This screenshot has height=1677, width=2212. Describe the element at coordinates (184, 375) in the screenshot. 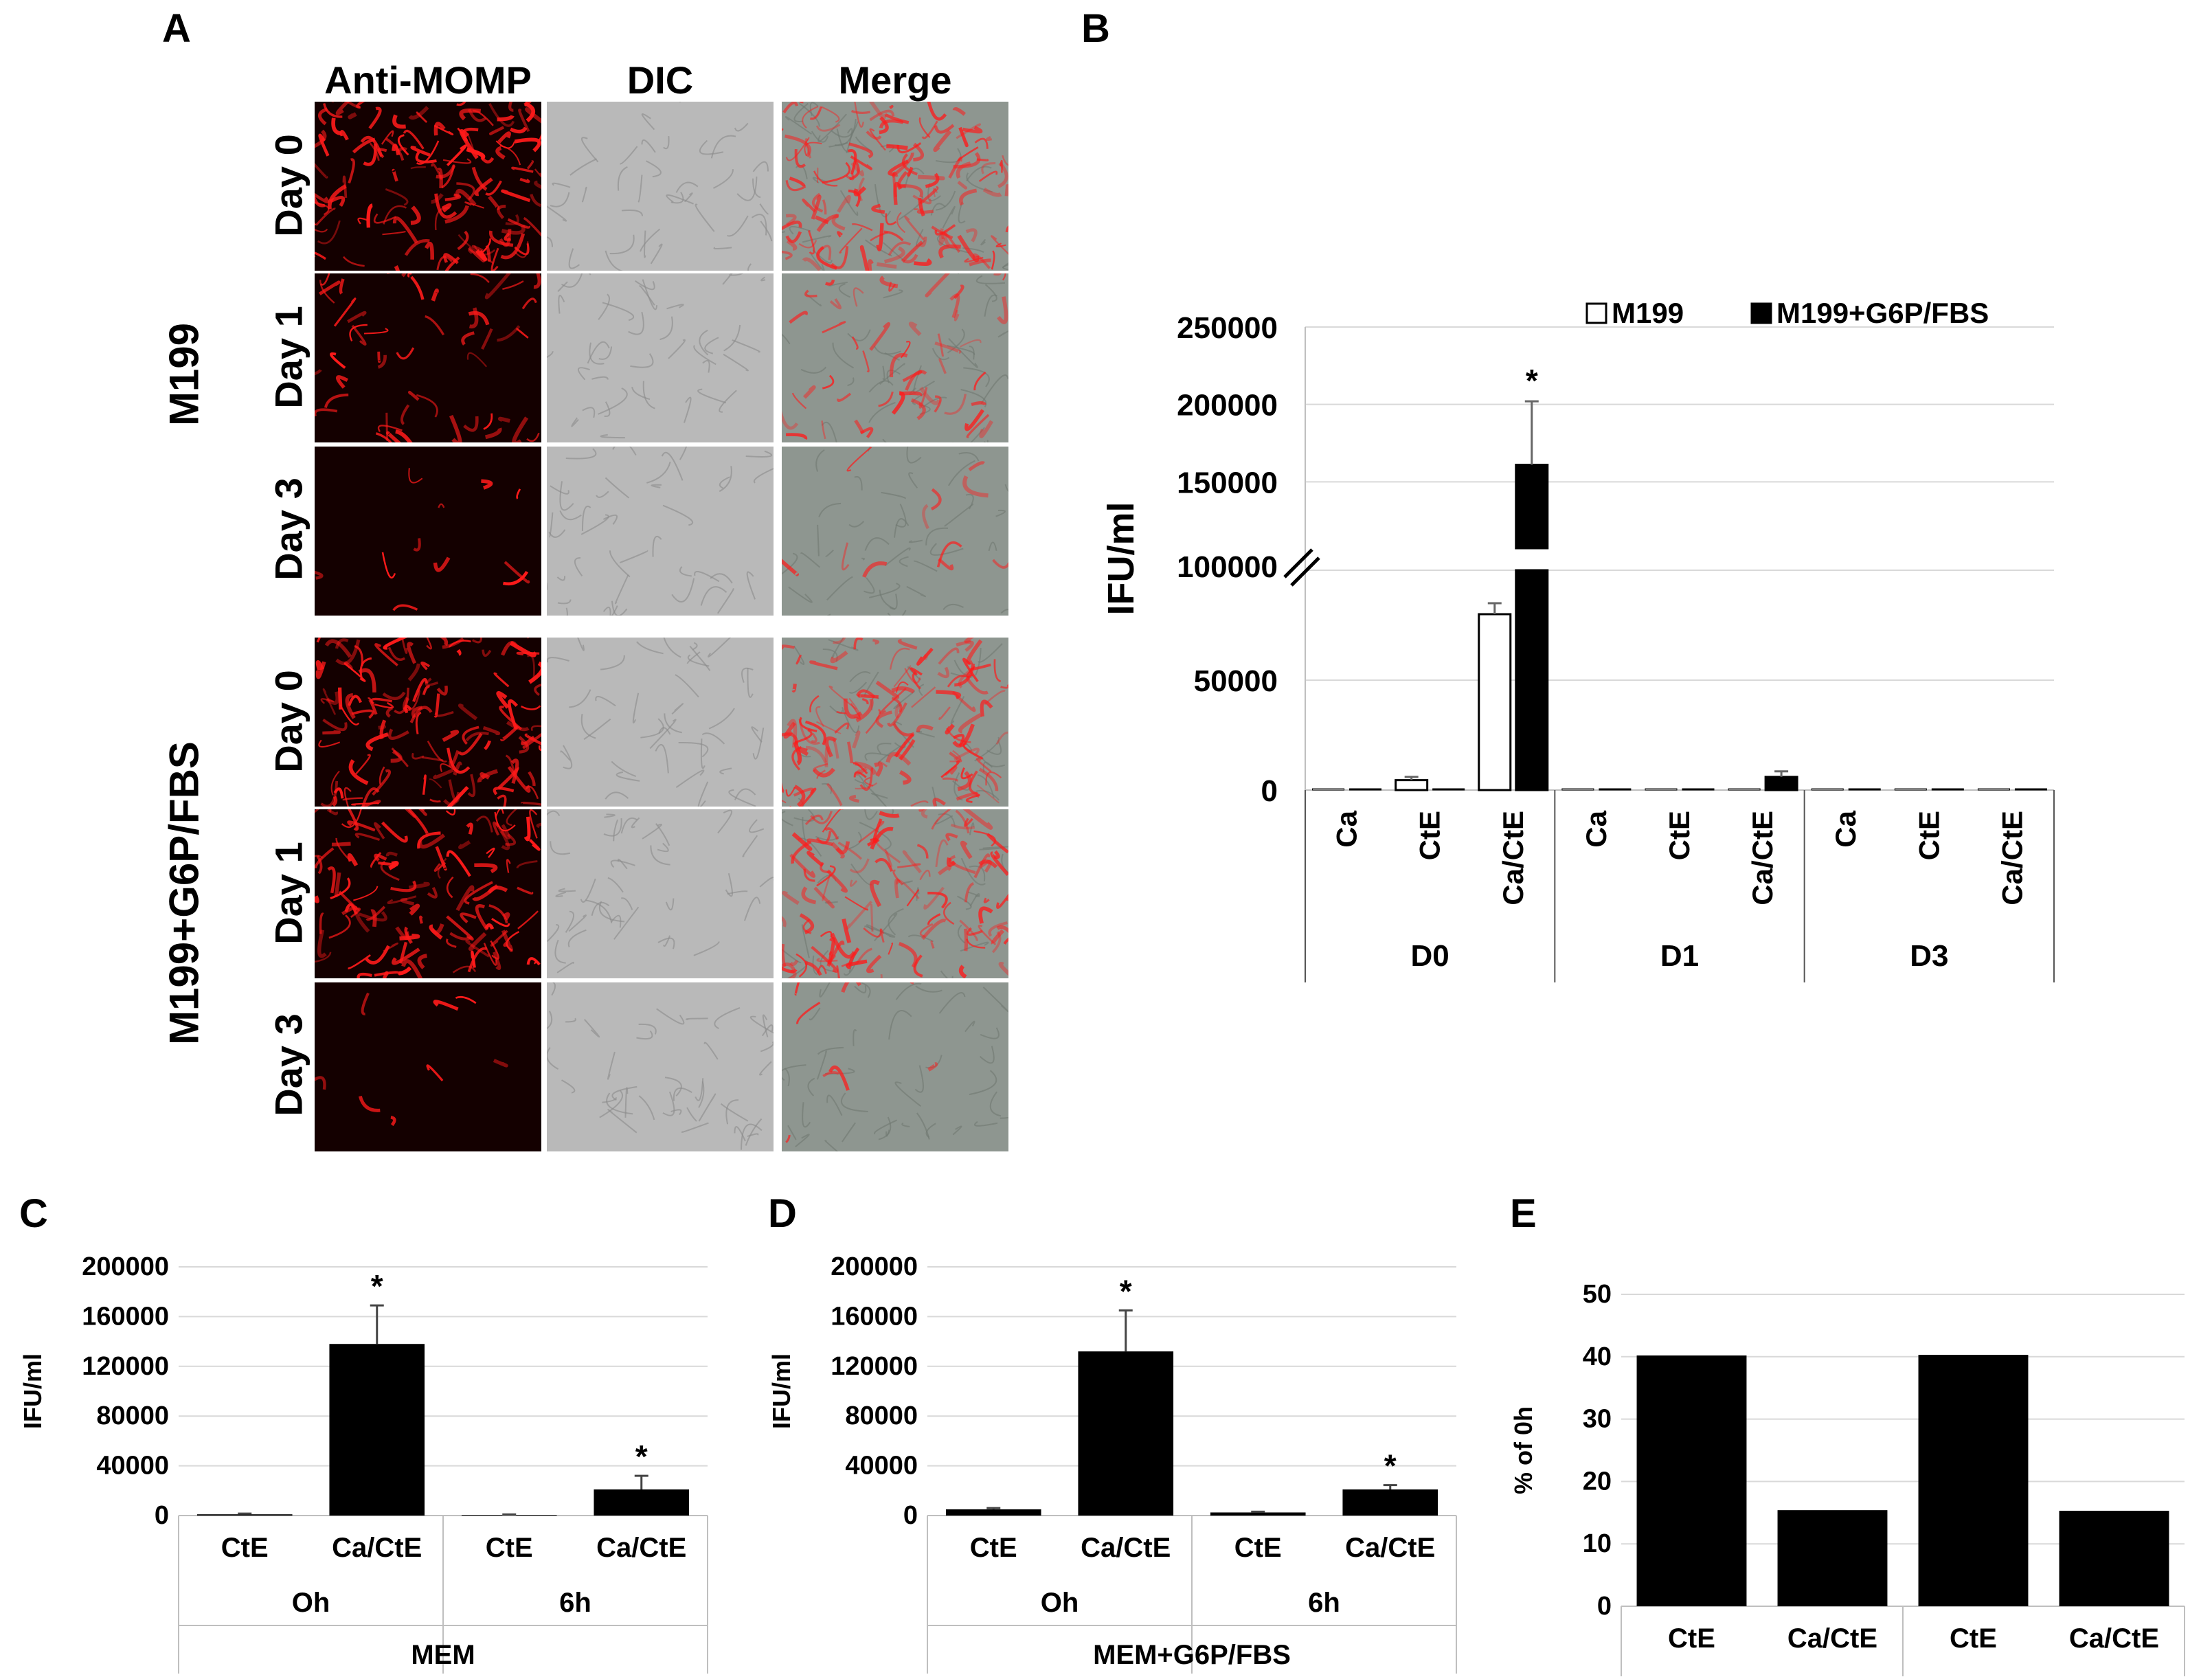

I see `condition-label-m199: M199` at that location.